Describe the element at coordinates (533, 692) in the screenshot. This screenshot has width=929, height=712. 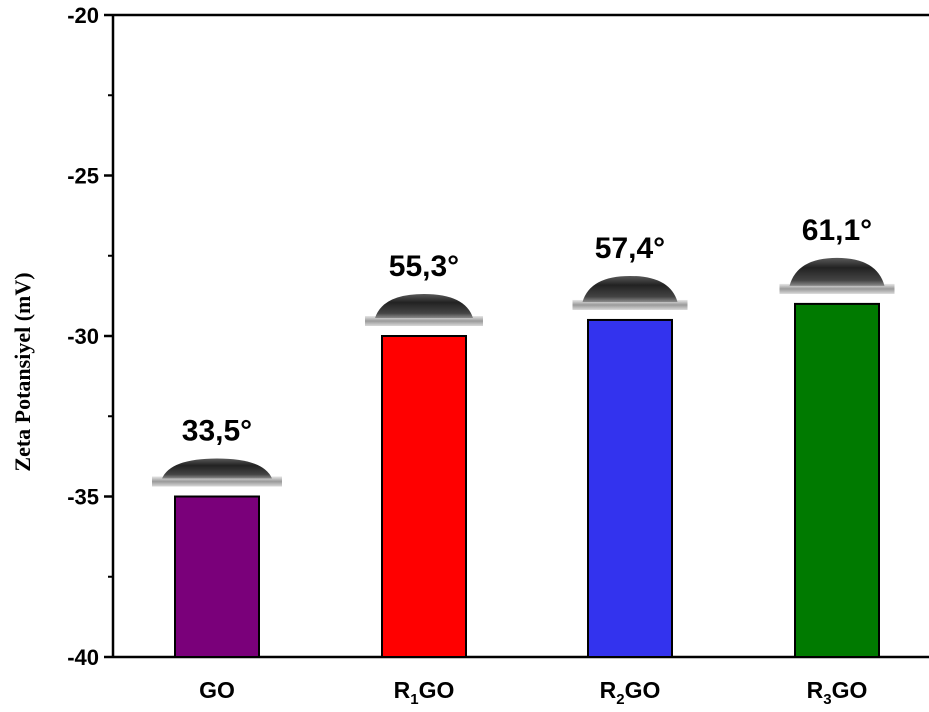
I see `x-axis-labels: GO R1GO R2GO R3GO` at that location.